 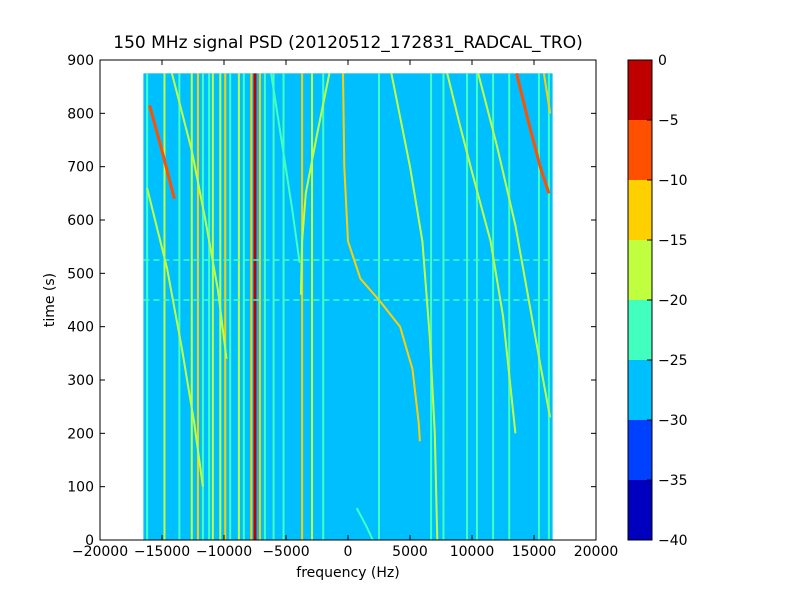 I want to click on x-tick-label: −20000, so click(x=100, y=552).